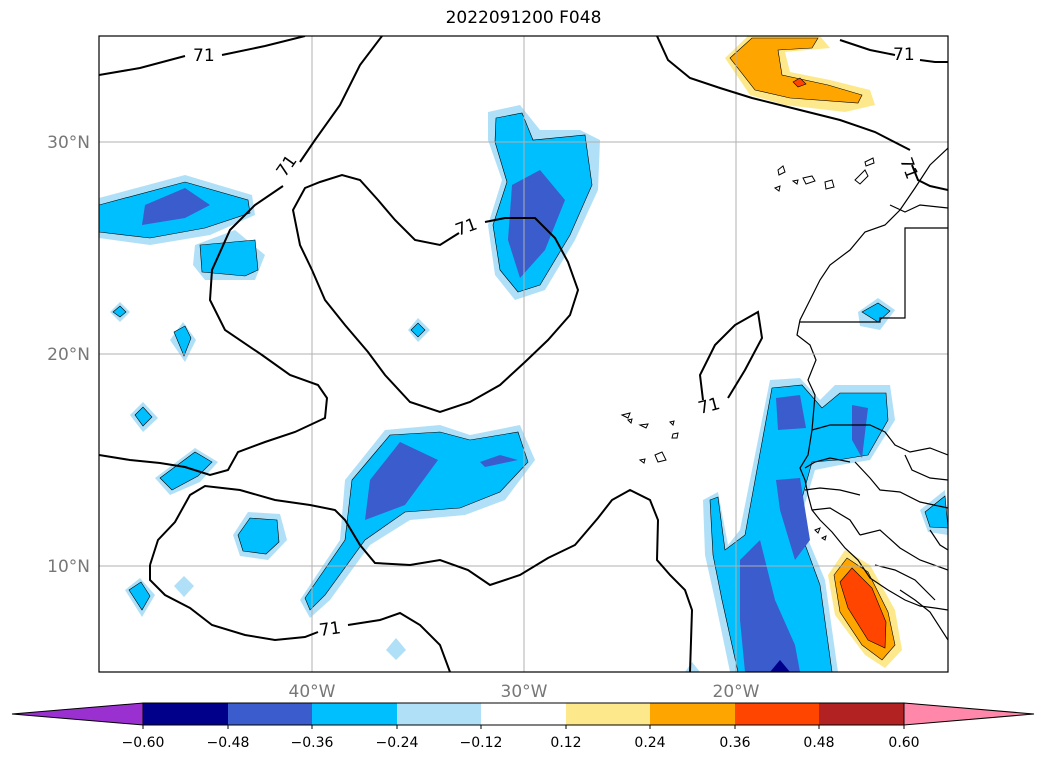  What do you see at coordinates (903, 743) in the screenshot?
I see `colorbar-tick-label: 0.60` at bounding box center [903, 743].